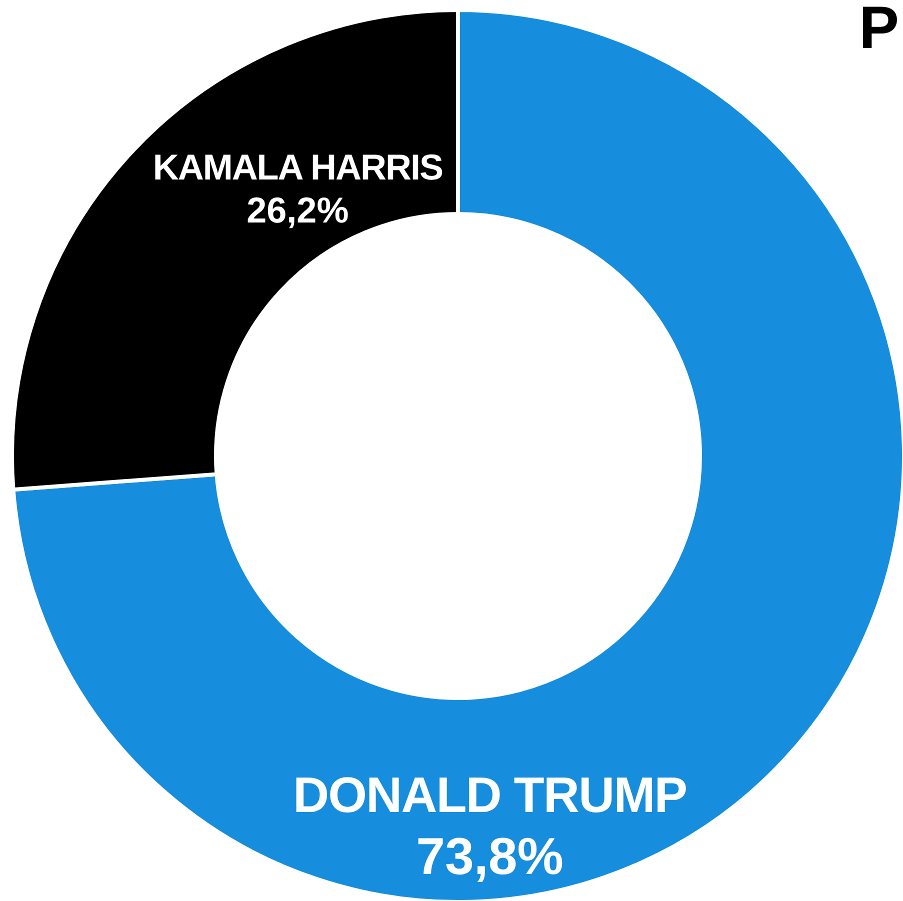 The width and height of the screenshot is (903, 901). I want to click on data-label: 73,8%, so click(490, 857).